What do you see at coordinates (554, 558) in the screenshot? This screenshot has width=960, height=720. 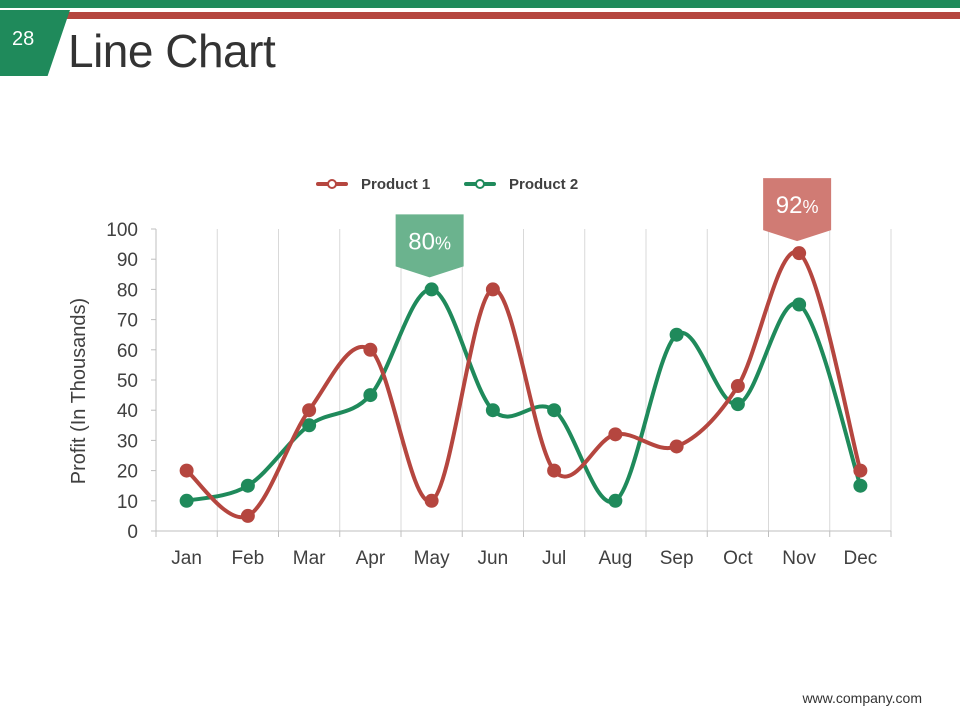 I see `x-tick-label: Jul` at bounding box center [554, 558].